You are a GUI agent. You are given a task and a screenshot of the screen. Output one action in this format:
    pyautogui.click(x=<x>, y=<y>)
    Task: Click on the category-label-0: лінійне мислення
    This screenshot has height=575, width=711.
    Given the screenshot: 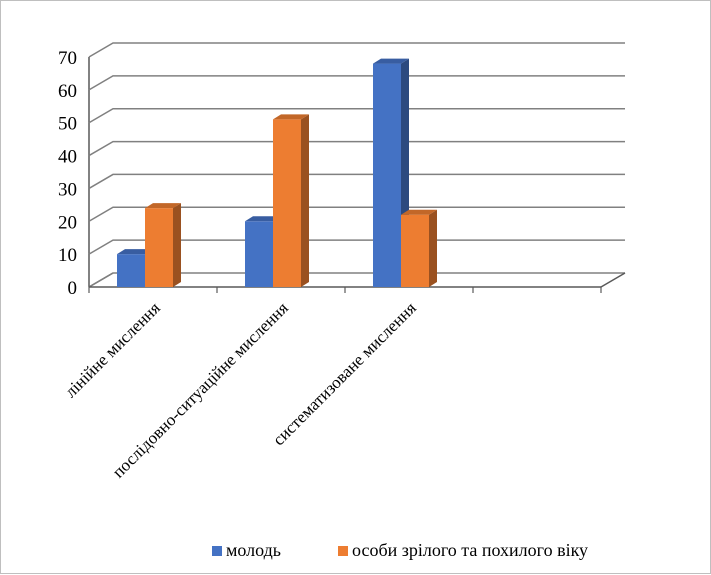 What is the action you would take?
    pyautogui.click(x=112, y=349)
    